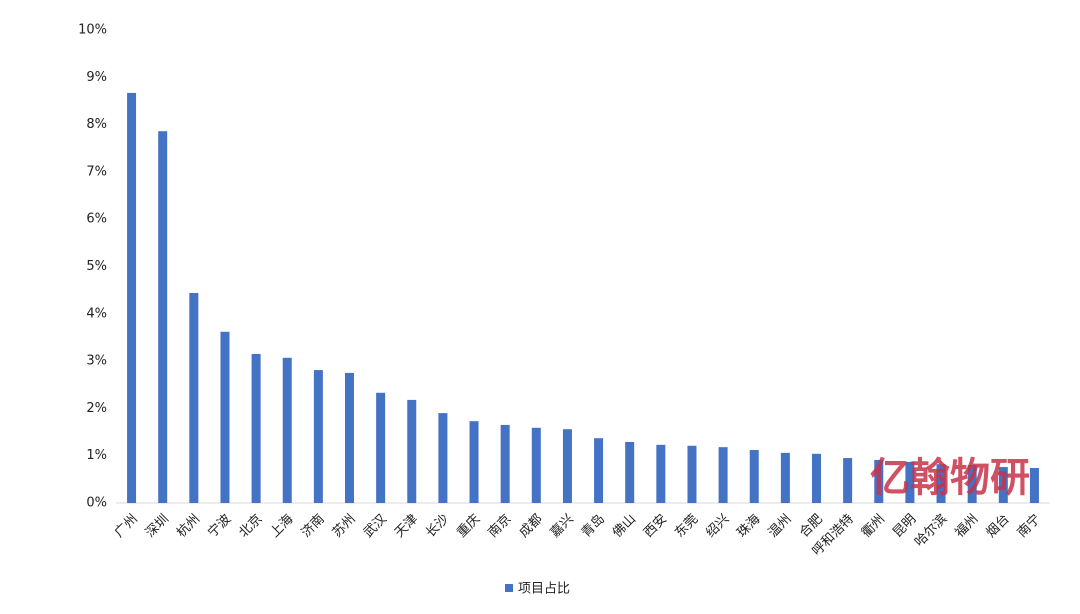  I want to click on x-tick-label: 烟台, so click(998, 526).